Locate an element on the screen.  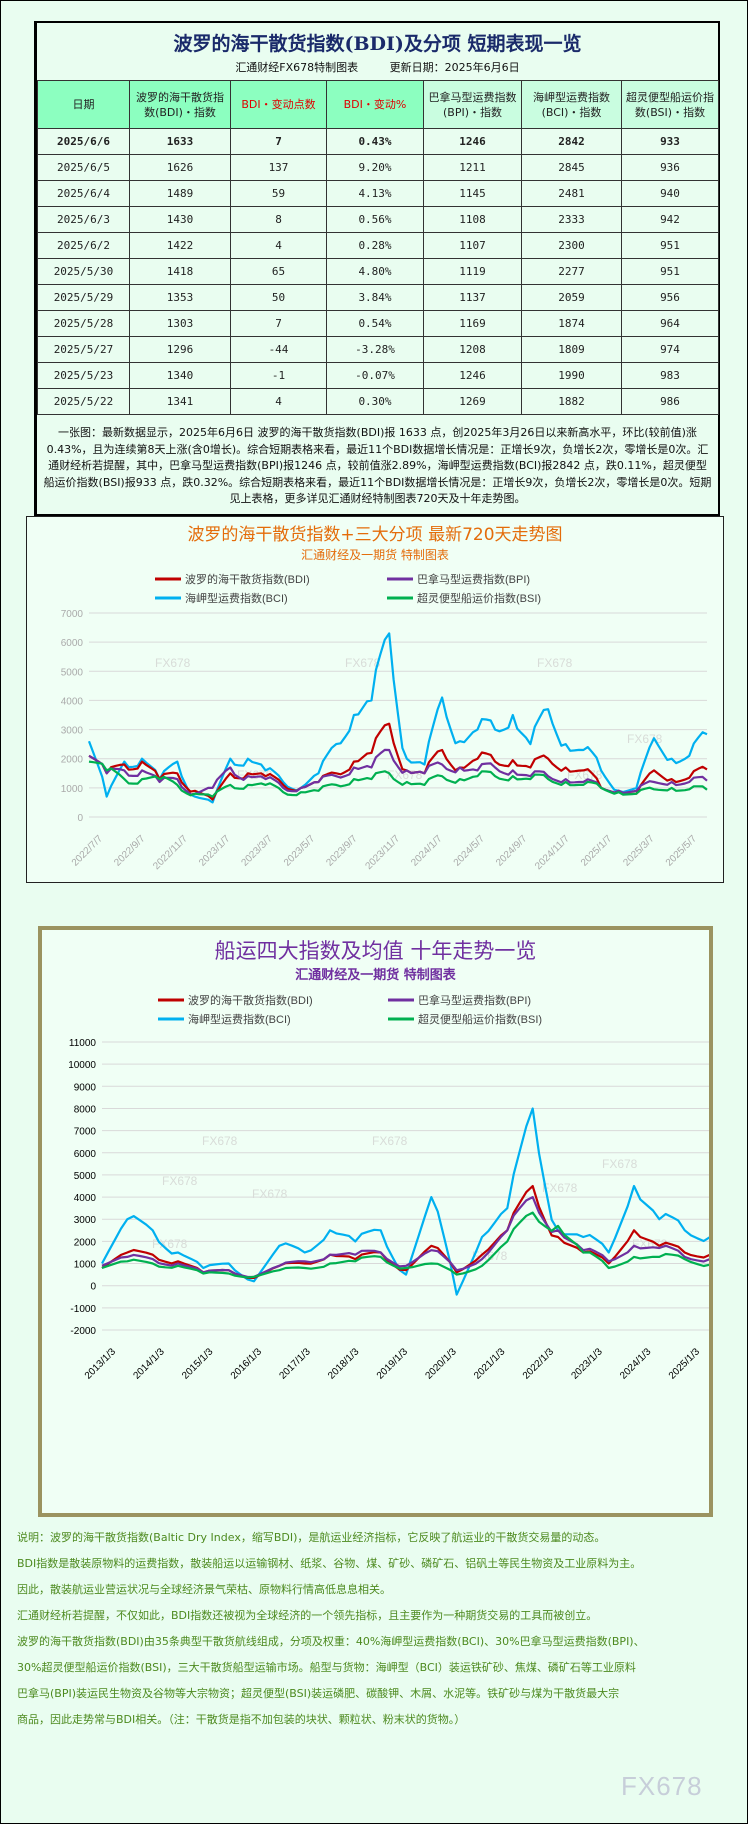
table-row: 2025/6/2 1422 4 0.28% 1107 2300 951 is located at coordinates (378, 245).